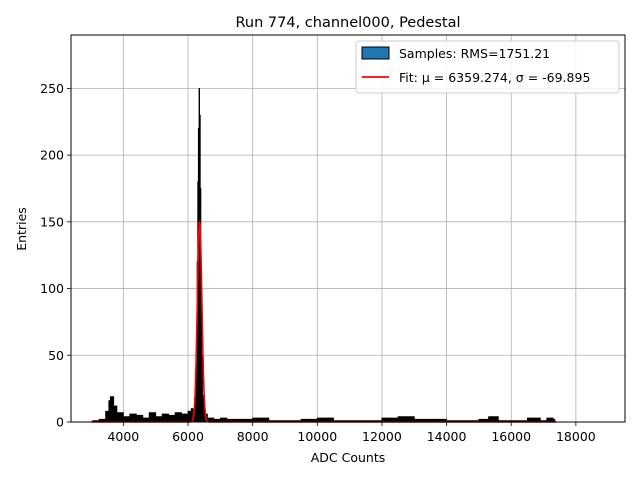 The image size is (640, 484). What do you see at coordinates (494, 77) in the screenshot?
I see `legend-label-fit: Fit: μ = 6359.274, σ = -69.895` at bounding box center [494, 77].